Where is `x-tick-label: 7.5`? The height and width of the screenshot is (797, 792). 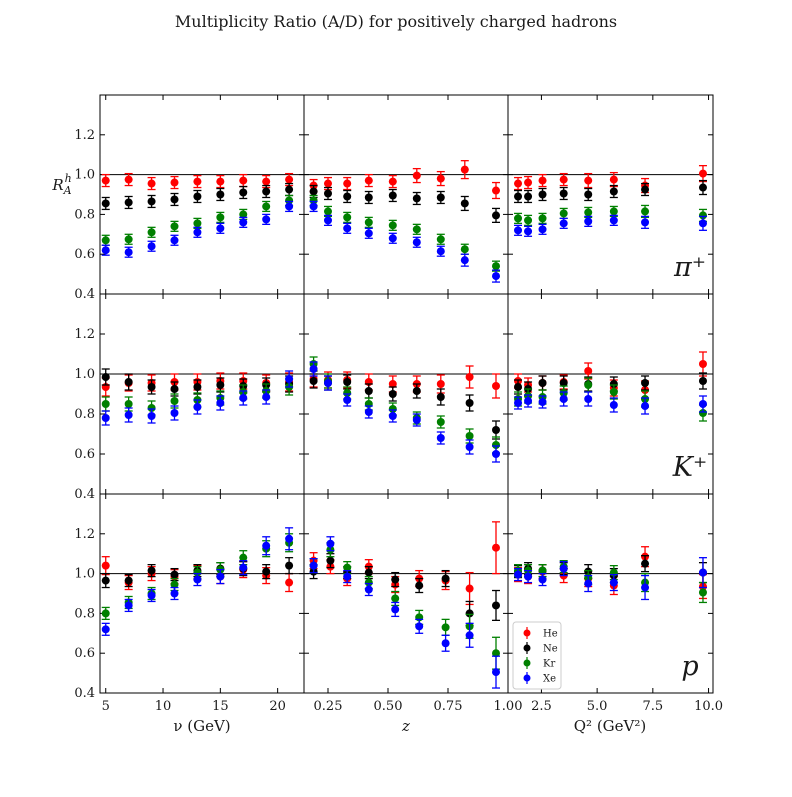 x-tick-label: 7.5 is located at coordinates (652, 706).